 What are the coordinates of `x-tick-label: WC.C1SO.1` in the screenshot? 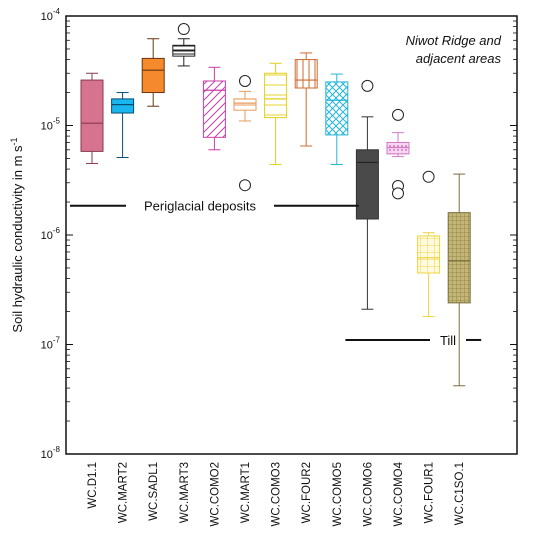 It's located at (460, 493).